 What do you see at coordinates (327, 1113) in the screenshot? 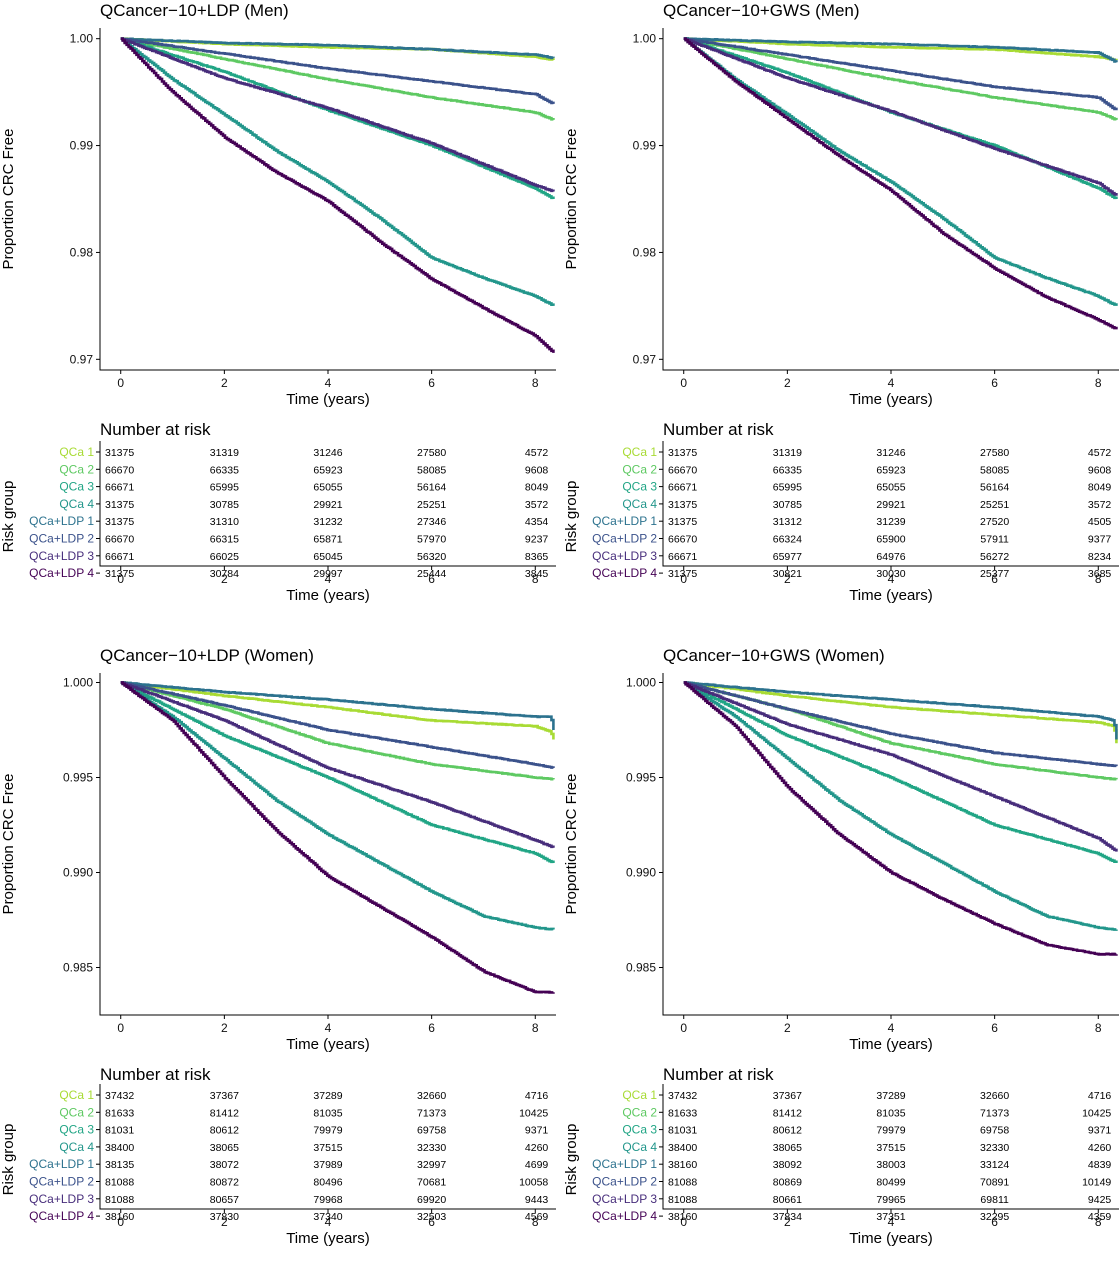
I see `risk-count-cell: 81035` at bounding box center [327, 1113].